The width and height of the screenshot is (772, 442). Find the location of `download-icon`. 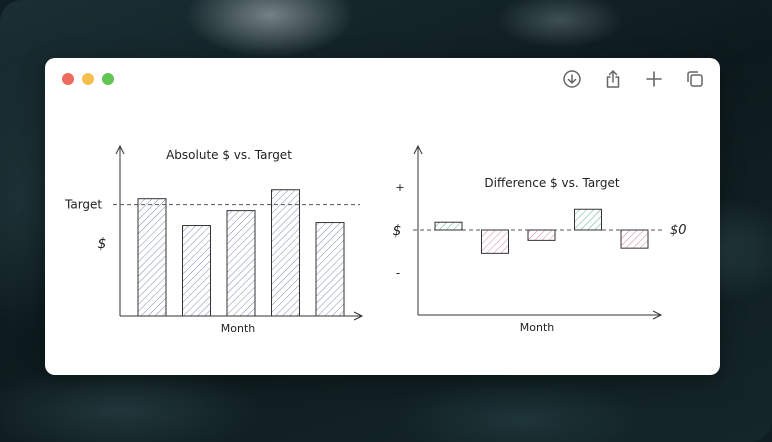

download-icon is located at coordinates (572, 79).